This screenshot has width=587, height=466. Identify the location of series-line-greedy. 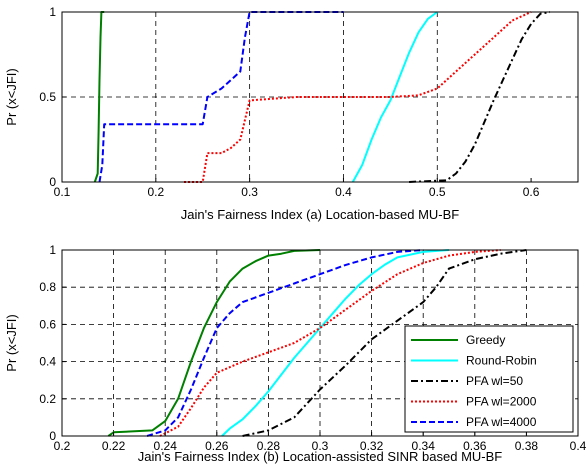
(214, 343).